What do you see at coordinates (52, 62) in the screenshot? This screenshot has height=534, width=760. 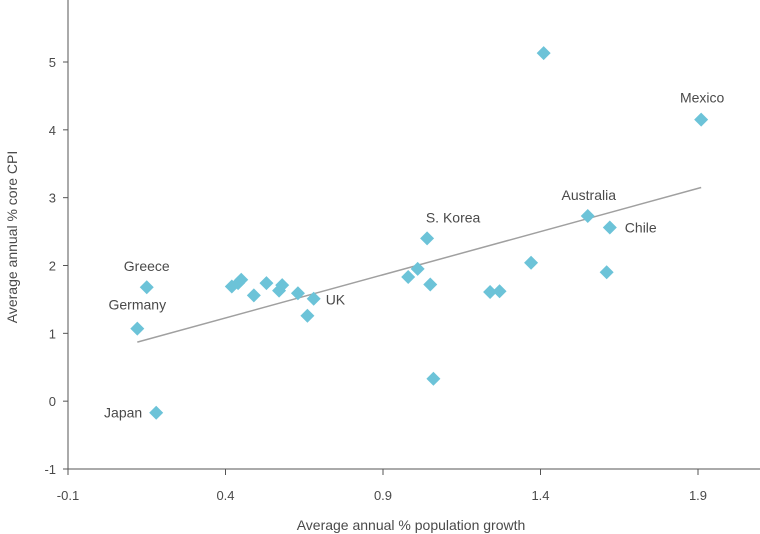 I see `y-tick-label: 5` at bounding box center [52, 62].